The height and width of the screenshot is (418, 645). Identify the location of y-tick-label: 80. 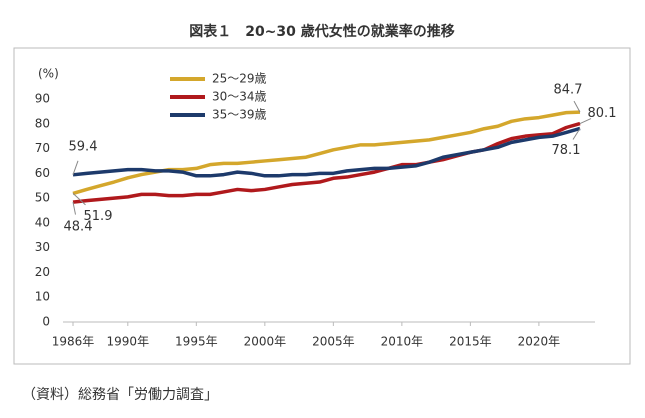
(42, 123).